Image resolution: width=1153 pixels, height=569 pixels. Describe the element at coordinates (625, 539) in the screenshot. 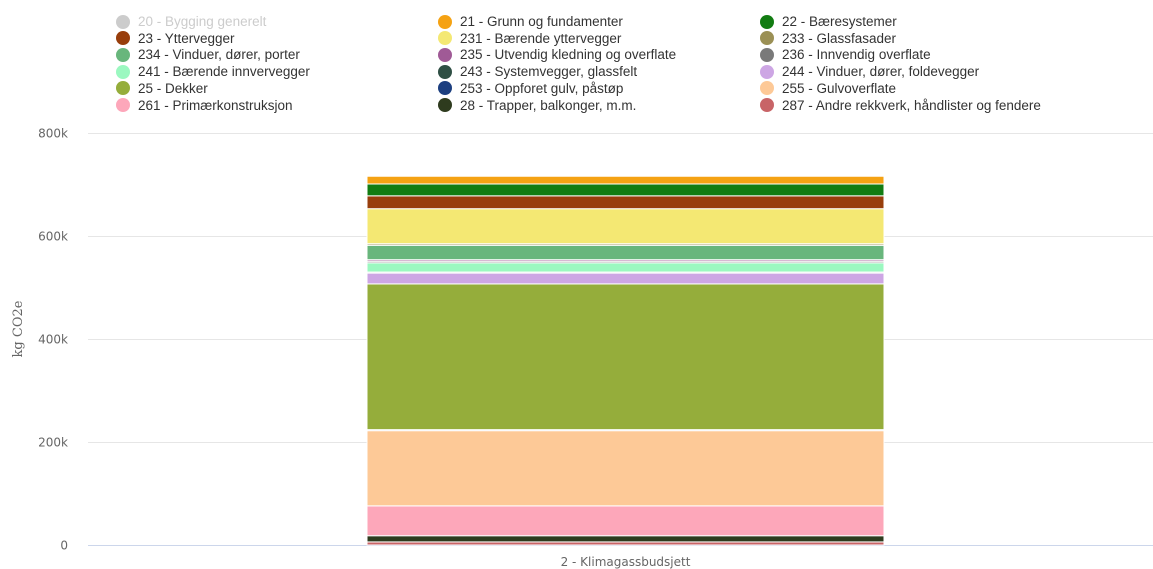

I see `bar-segment-28-trapper-balkonger-m-m` at that location.